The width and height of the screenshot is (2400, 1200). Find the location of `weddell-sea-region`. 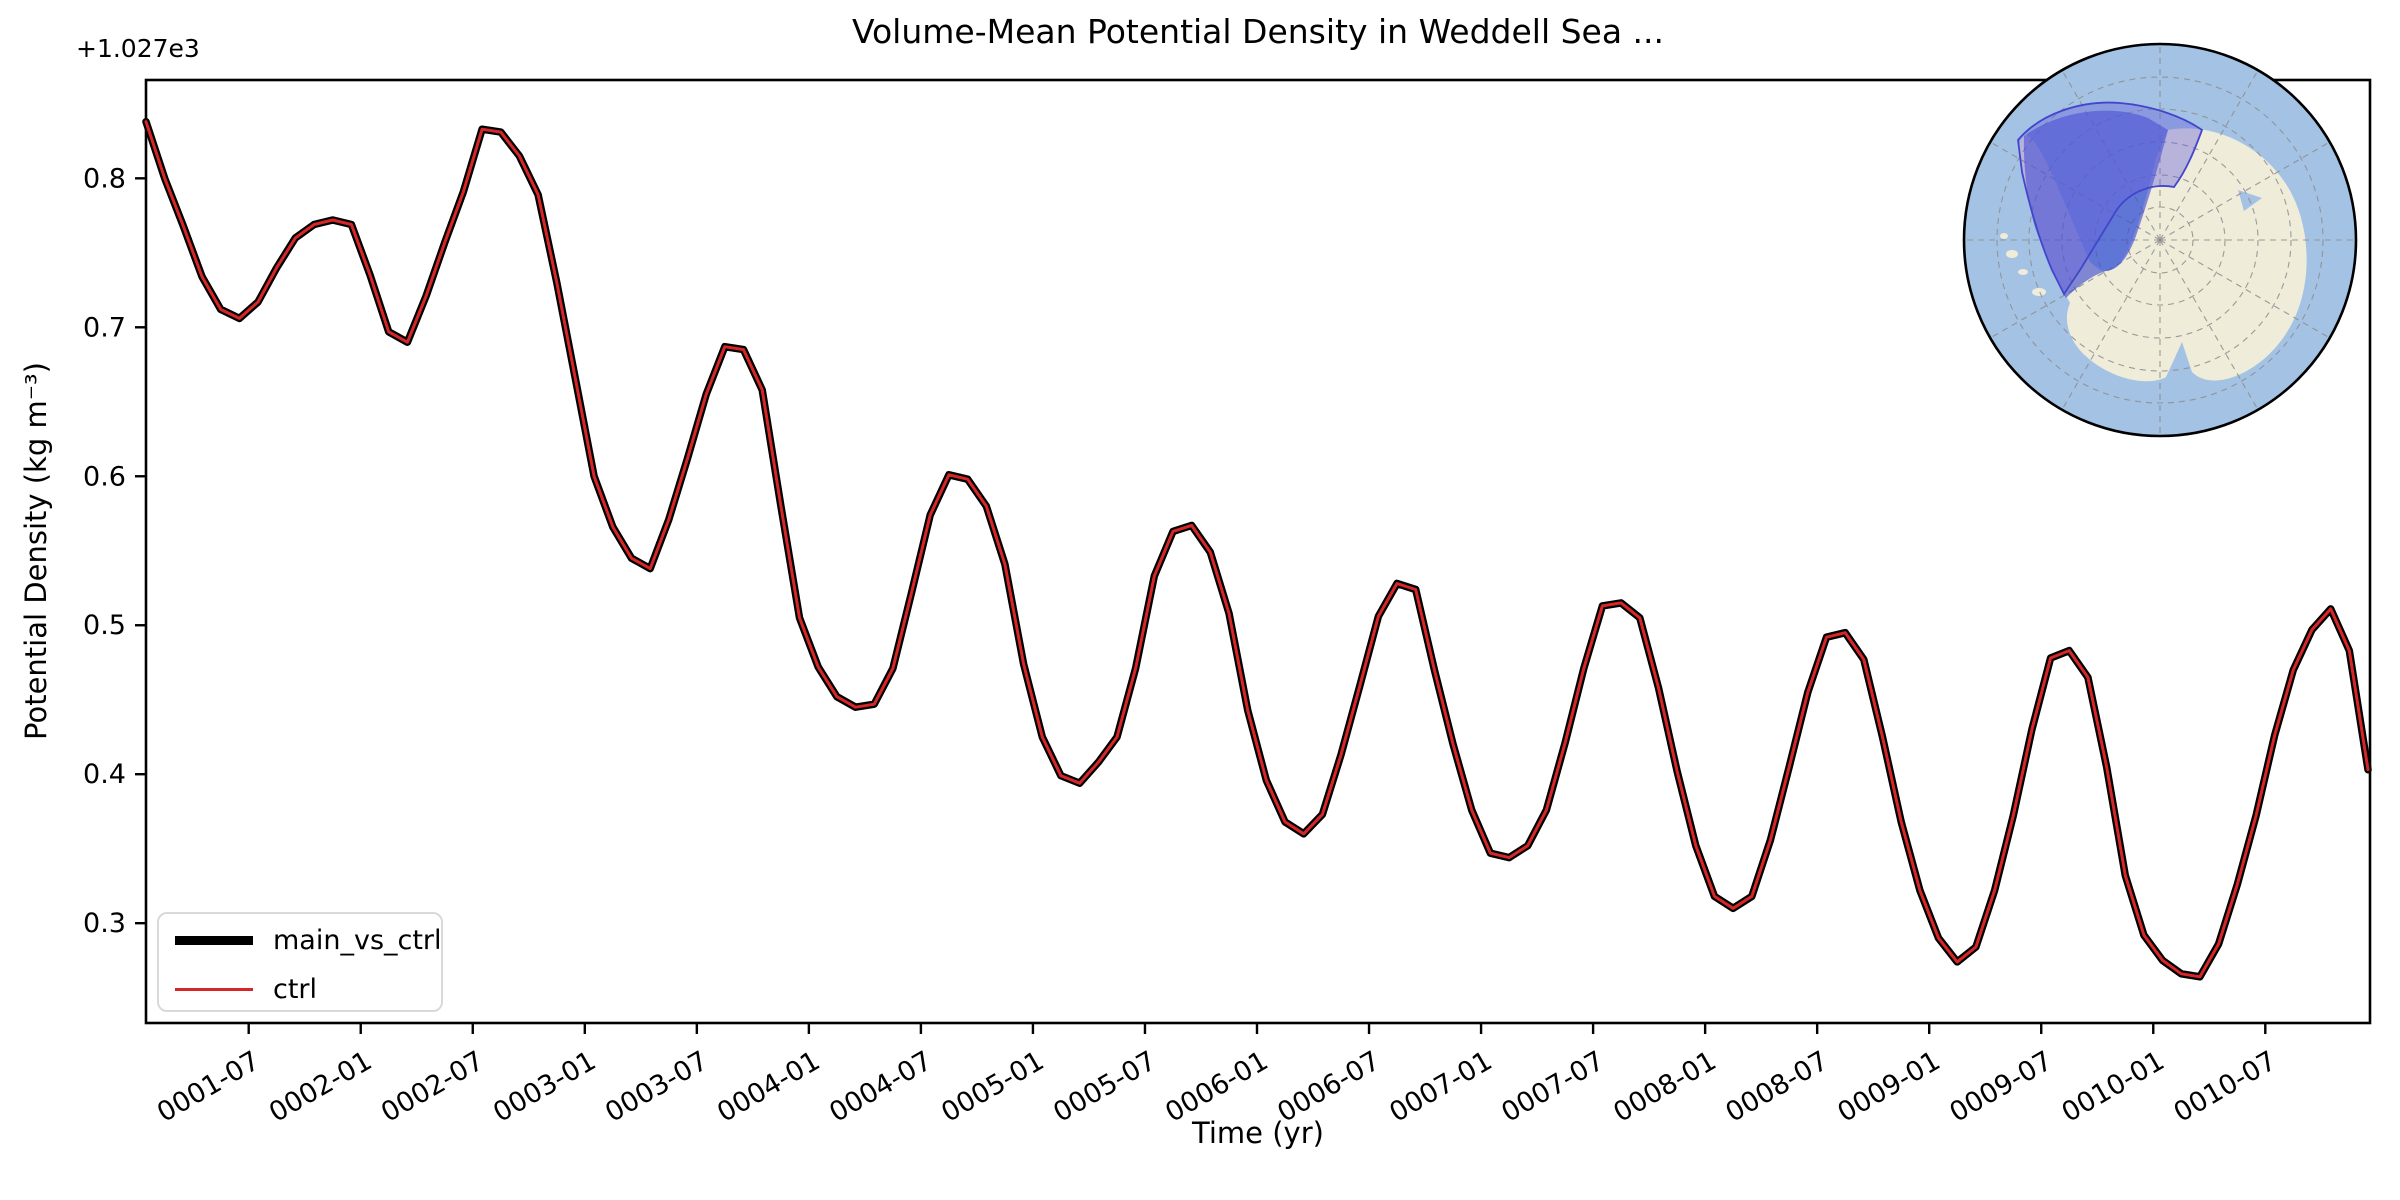

weddell-sea-region is located at coordinates (2095, 204).